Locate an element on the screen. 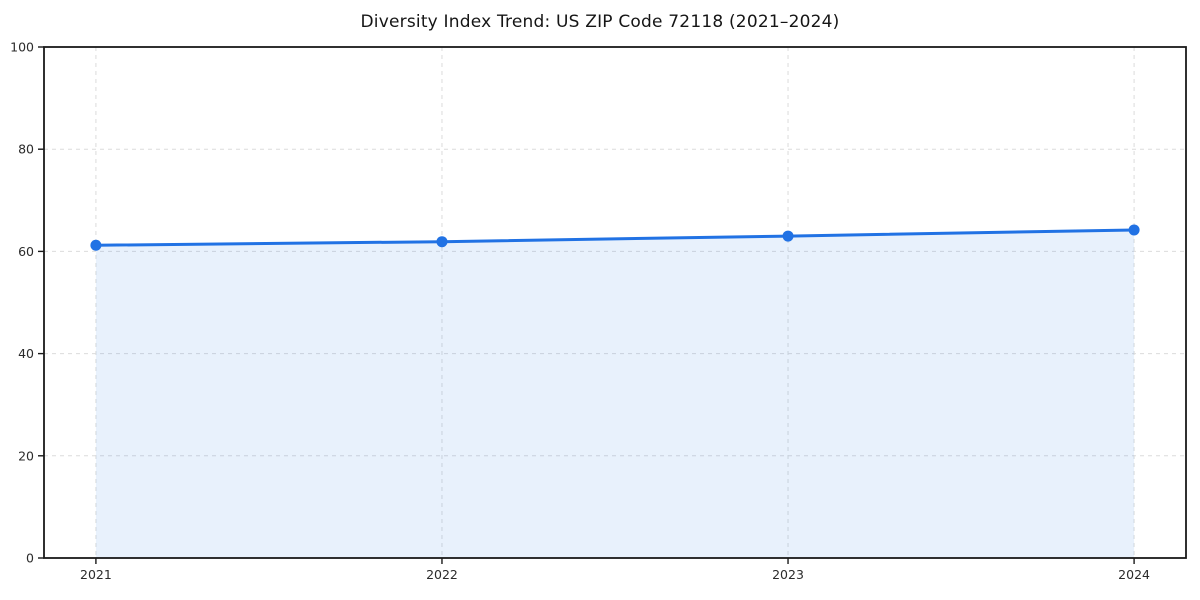 The image size is (1200, 600). y-tick-label: 80 is located at coordinates (26, 149).